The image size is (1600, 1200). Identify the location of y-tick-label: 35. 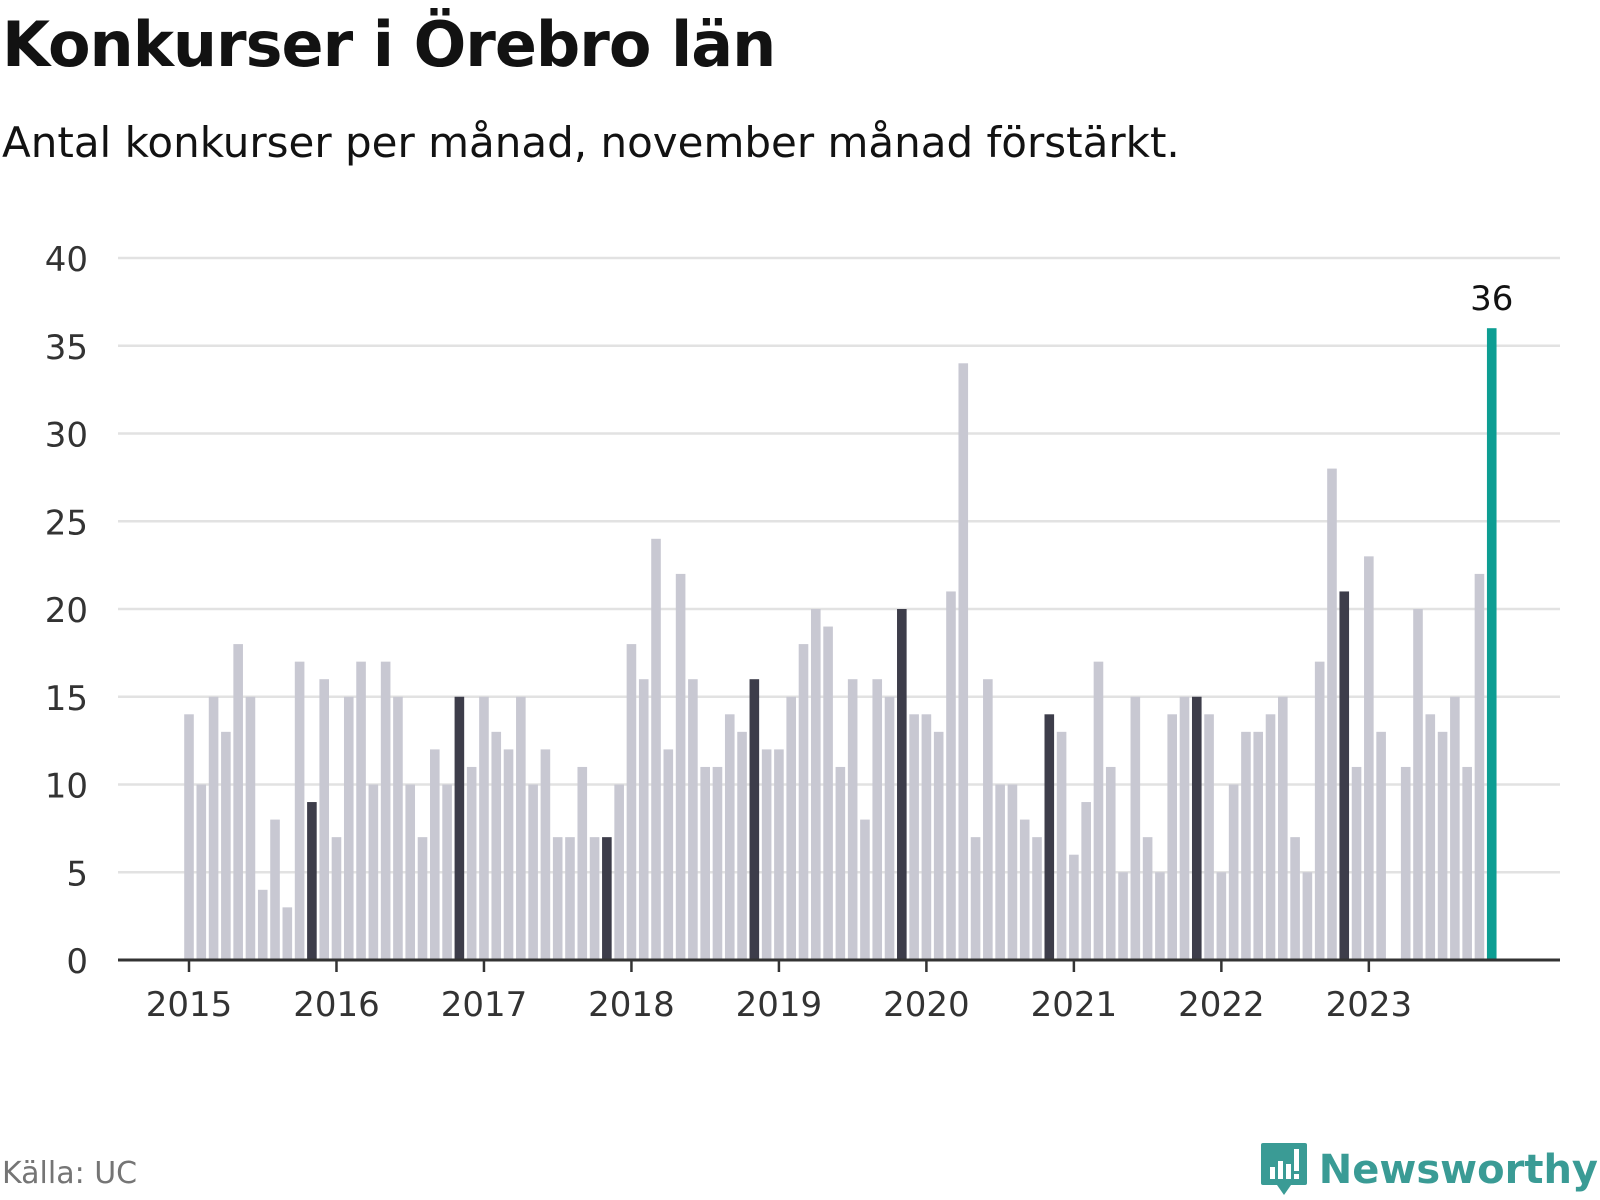
(66, 348).